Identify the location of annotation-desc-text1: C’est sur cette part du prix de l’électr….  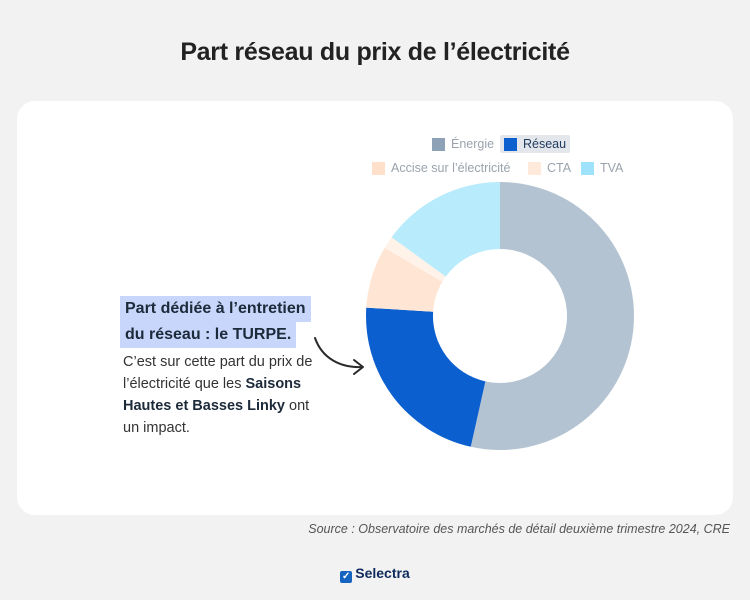
(218, 373).